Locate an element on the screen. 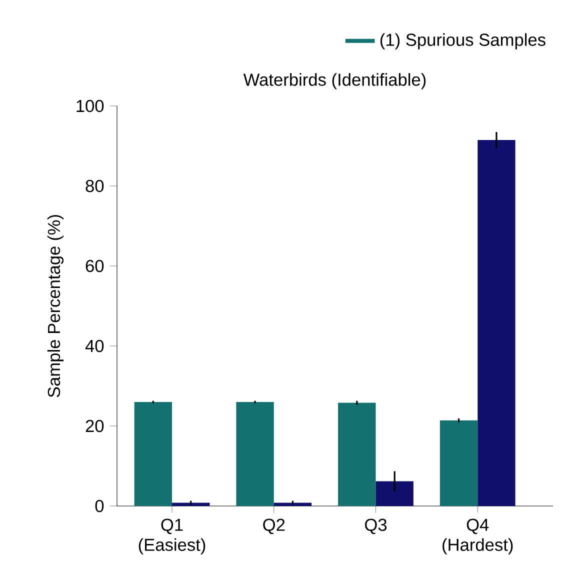 The width and height of the screenshot is (569, 571). x-tick-label: Q4 (Hardest) is located at coordinates (477, 536).